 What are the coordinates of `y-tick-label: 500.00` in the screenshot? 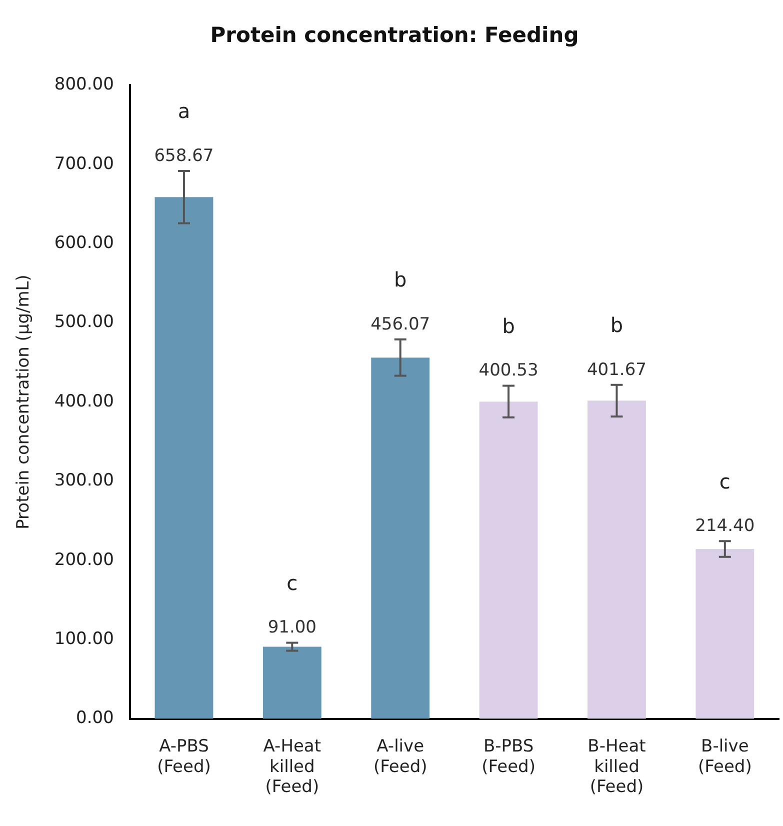 It's located at (84, 322).